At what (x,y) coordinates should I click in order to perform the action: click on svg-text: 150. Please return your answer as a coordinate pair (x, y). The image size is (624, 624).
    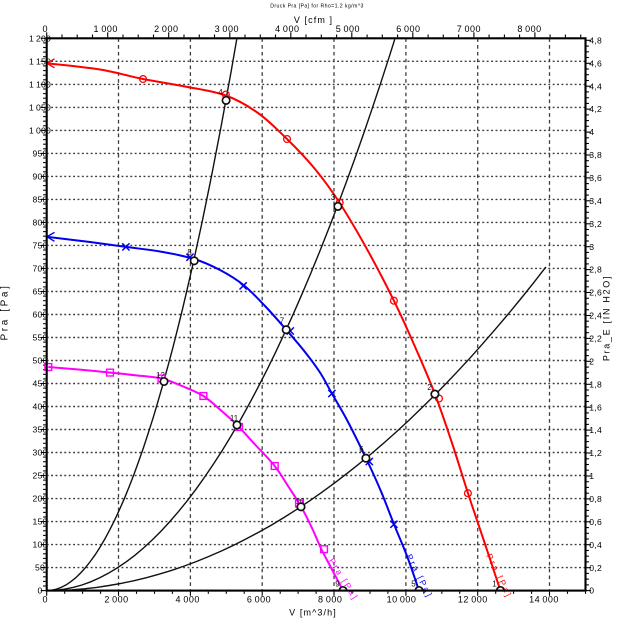
    Looking at the image, I should click on (39, 522).